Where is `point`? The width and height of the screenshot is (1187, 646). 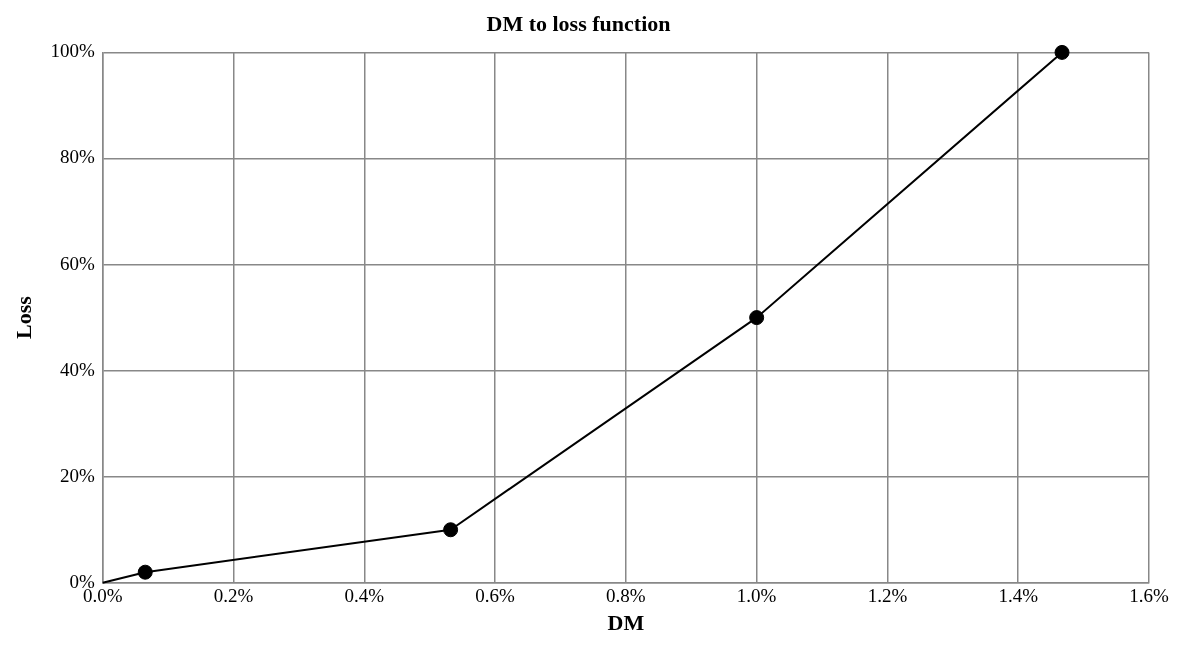
point is located at coordinates (1062, 52).